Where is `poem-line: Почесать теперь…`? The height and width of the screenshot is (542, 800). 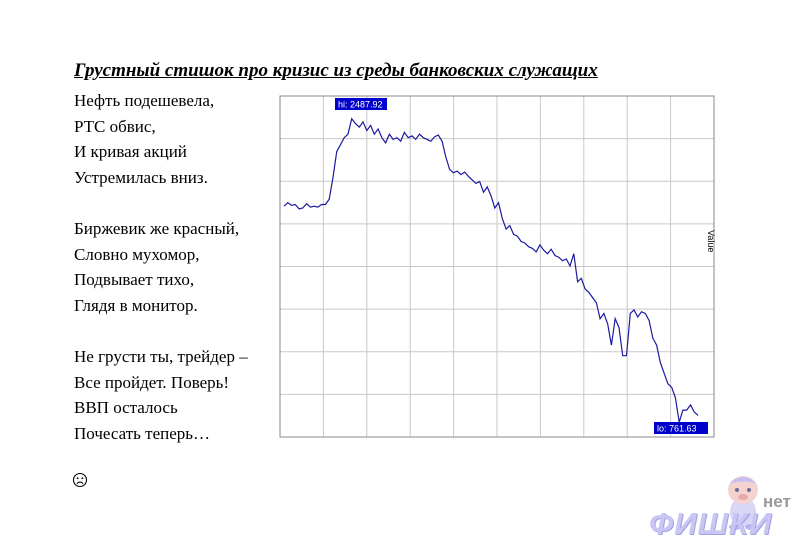 poem-line: Почесать теперь… is located at coordinates (142, 433).